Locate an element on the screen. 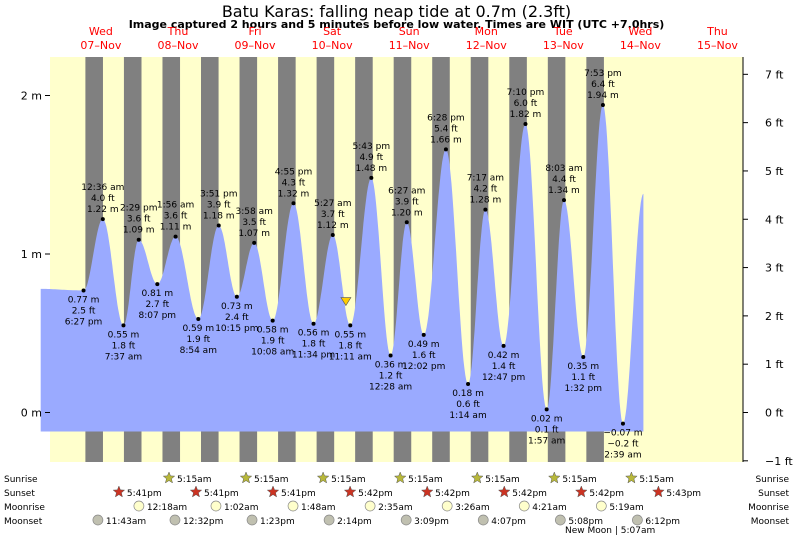  tide-ft-label: 3.5 ft is located at coordinates (254, 223).